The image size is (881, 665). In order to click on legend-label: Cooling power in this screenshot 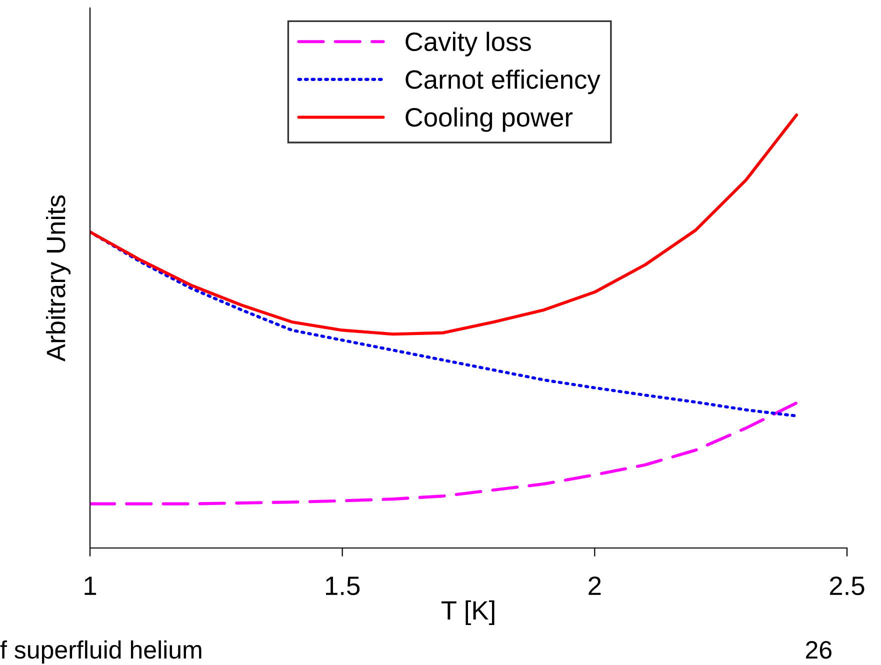, I will do `click(489, 119)`.